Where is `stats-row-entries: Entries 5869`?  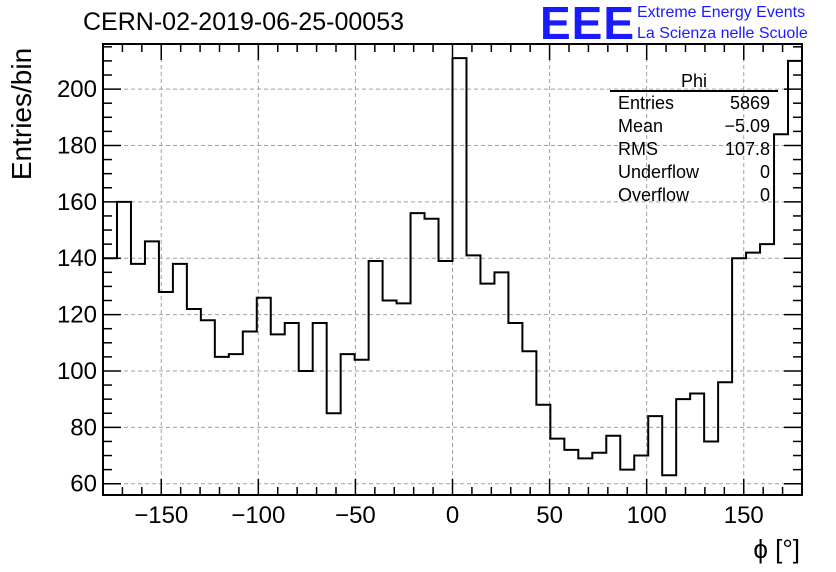 stats-row-entries: Entries 5869 is located at coordinates (694, 104).